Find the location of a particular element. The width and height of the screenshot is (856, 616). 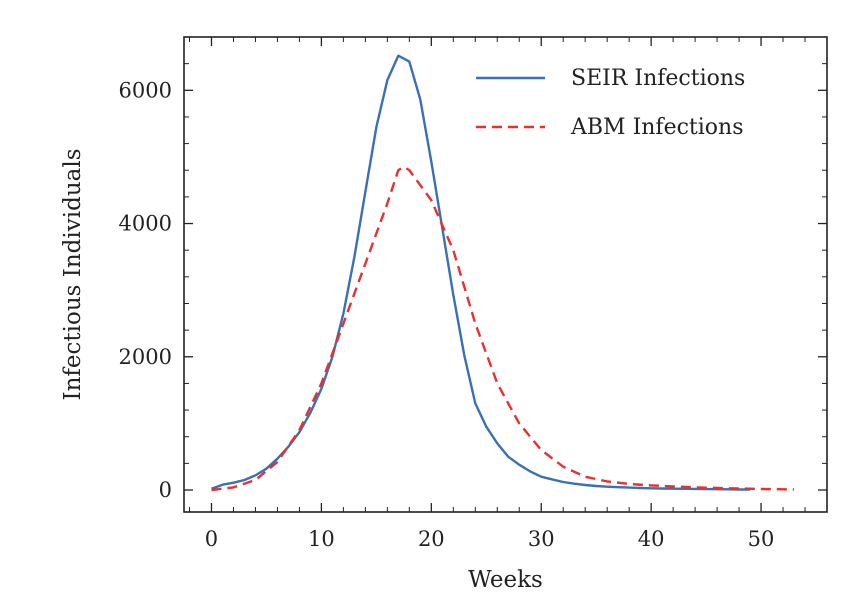

x-axis-label: Weeks is located at coordinates (505, 580).